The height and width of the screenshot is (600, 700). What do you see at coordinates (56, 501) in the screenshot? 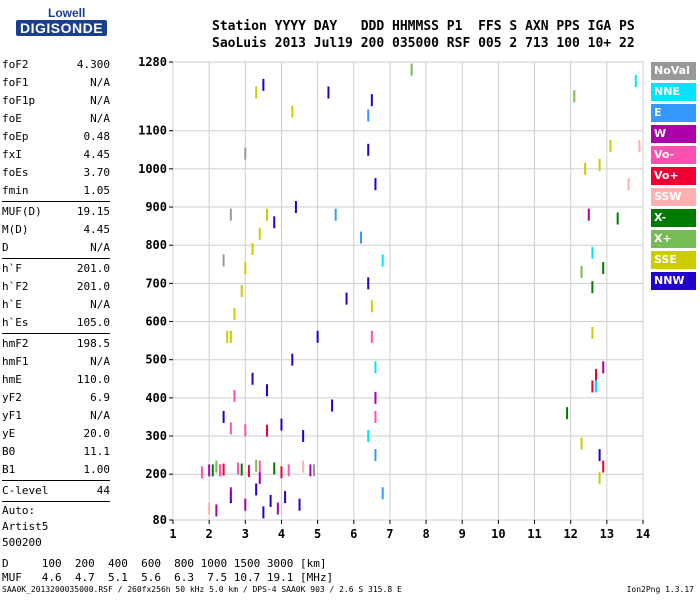
I see `param-separator` at bounding box center [56, 501].